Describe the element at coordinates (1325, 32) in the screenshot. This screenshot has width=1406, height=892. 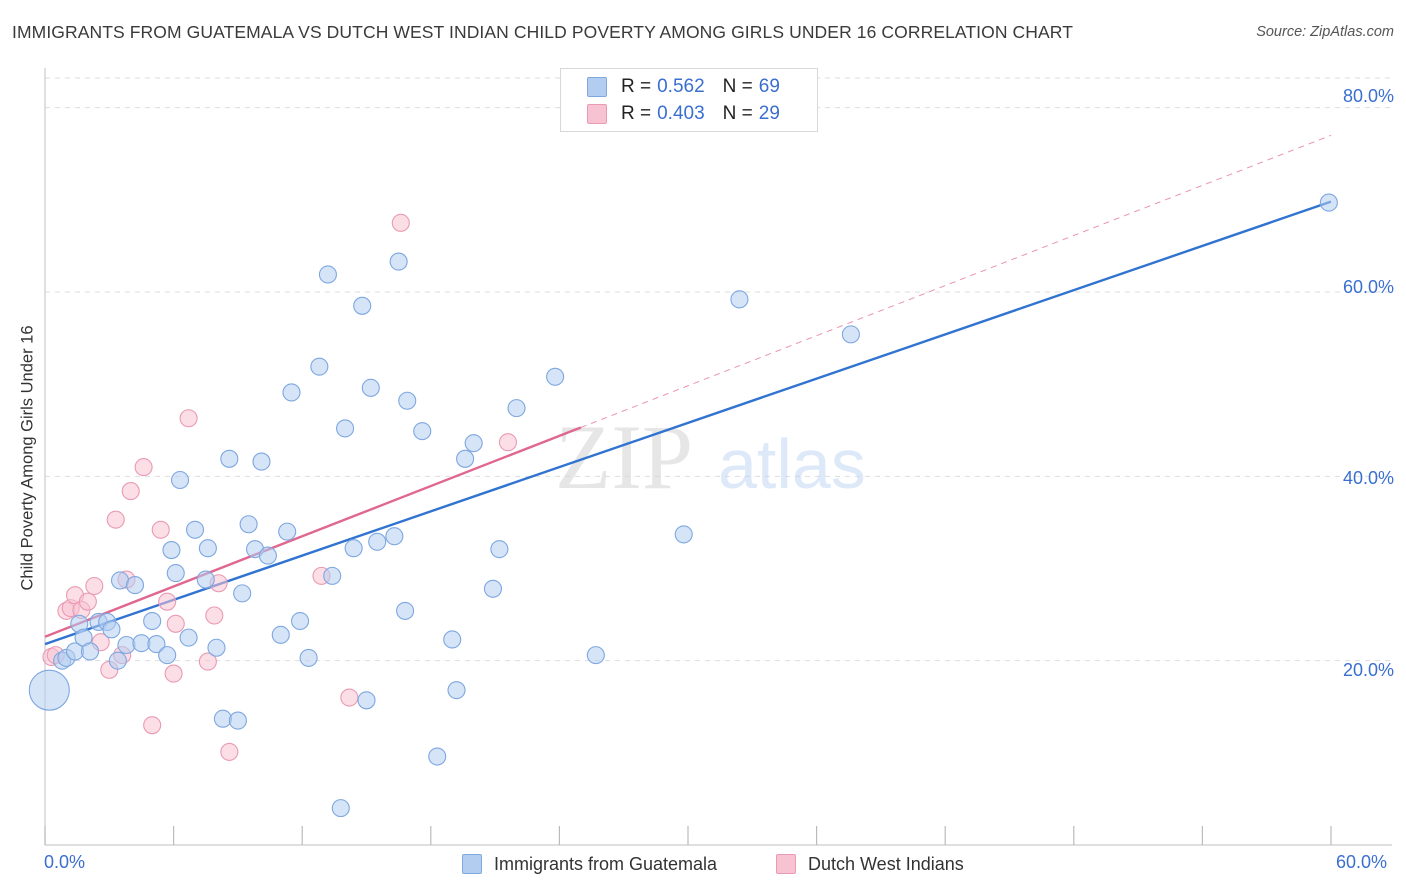
I see `source-credit: Source: ZipAtlas.com` at that location.